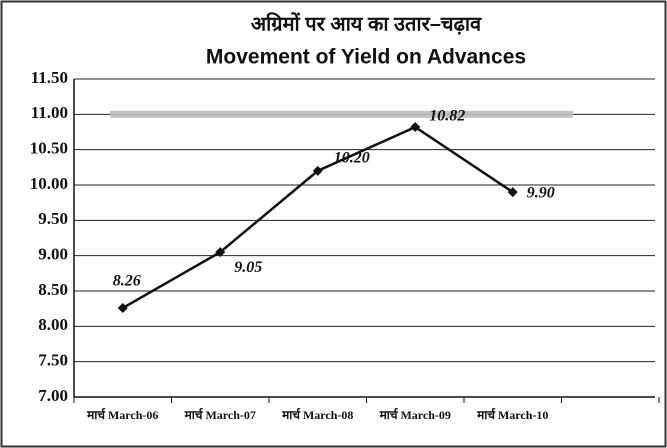  Describe the element at coordinates (366, 23) in the screenshot. I see `chart-title: अग्रिमों पर आय का उतार–चढ़ाव` at that location.